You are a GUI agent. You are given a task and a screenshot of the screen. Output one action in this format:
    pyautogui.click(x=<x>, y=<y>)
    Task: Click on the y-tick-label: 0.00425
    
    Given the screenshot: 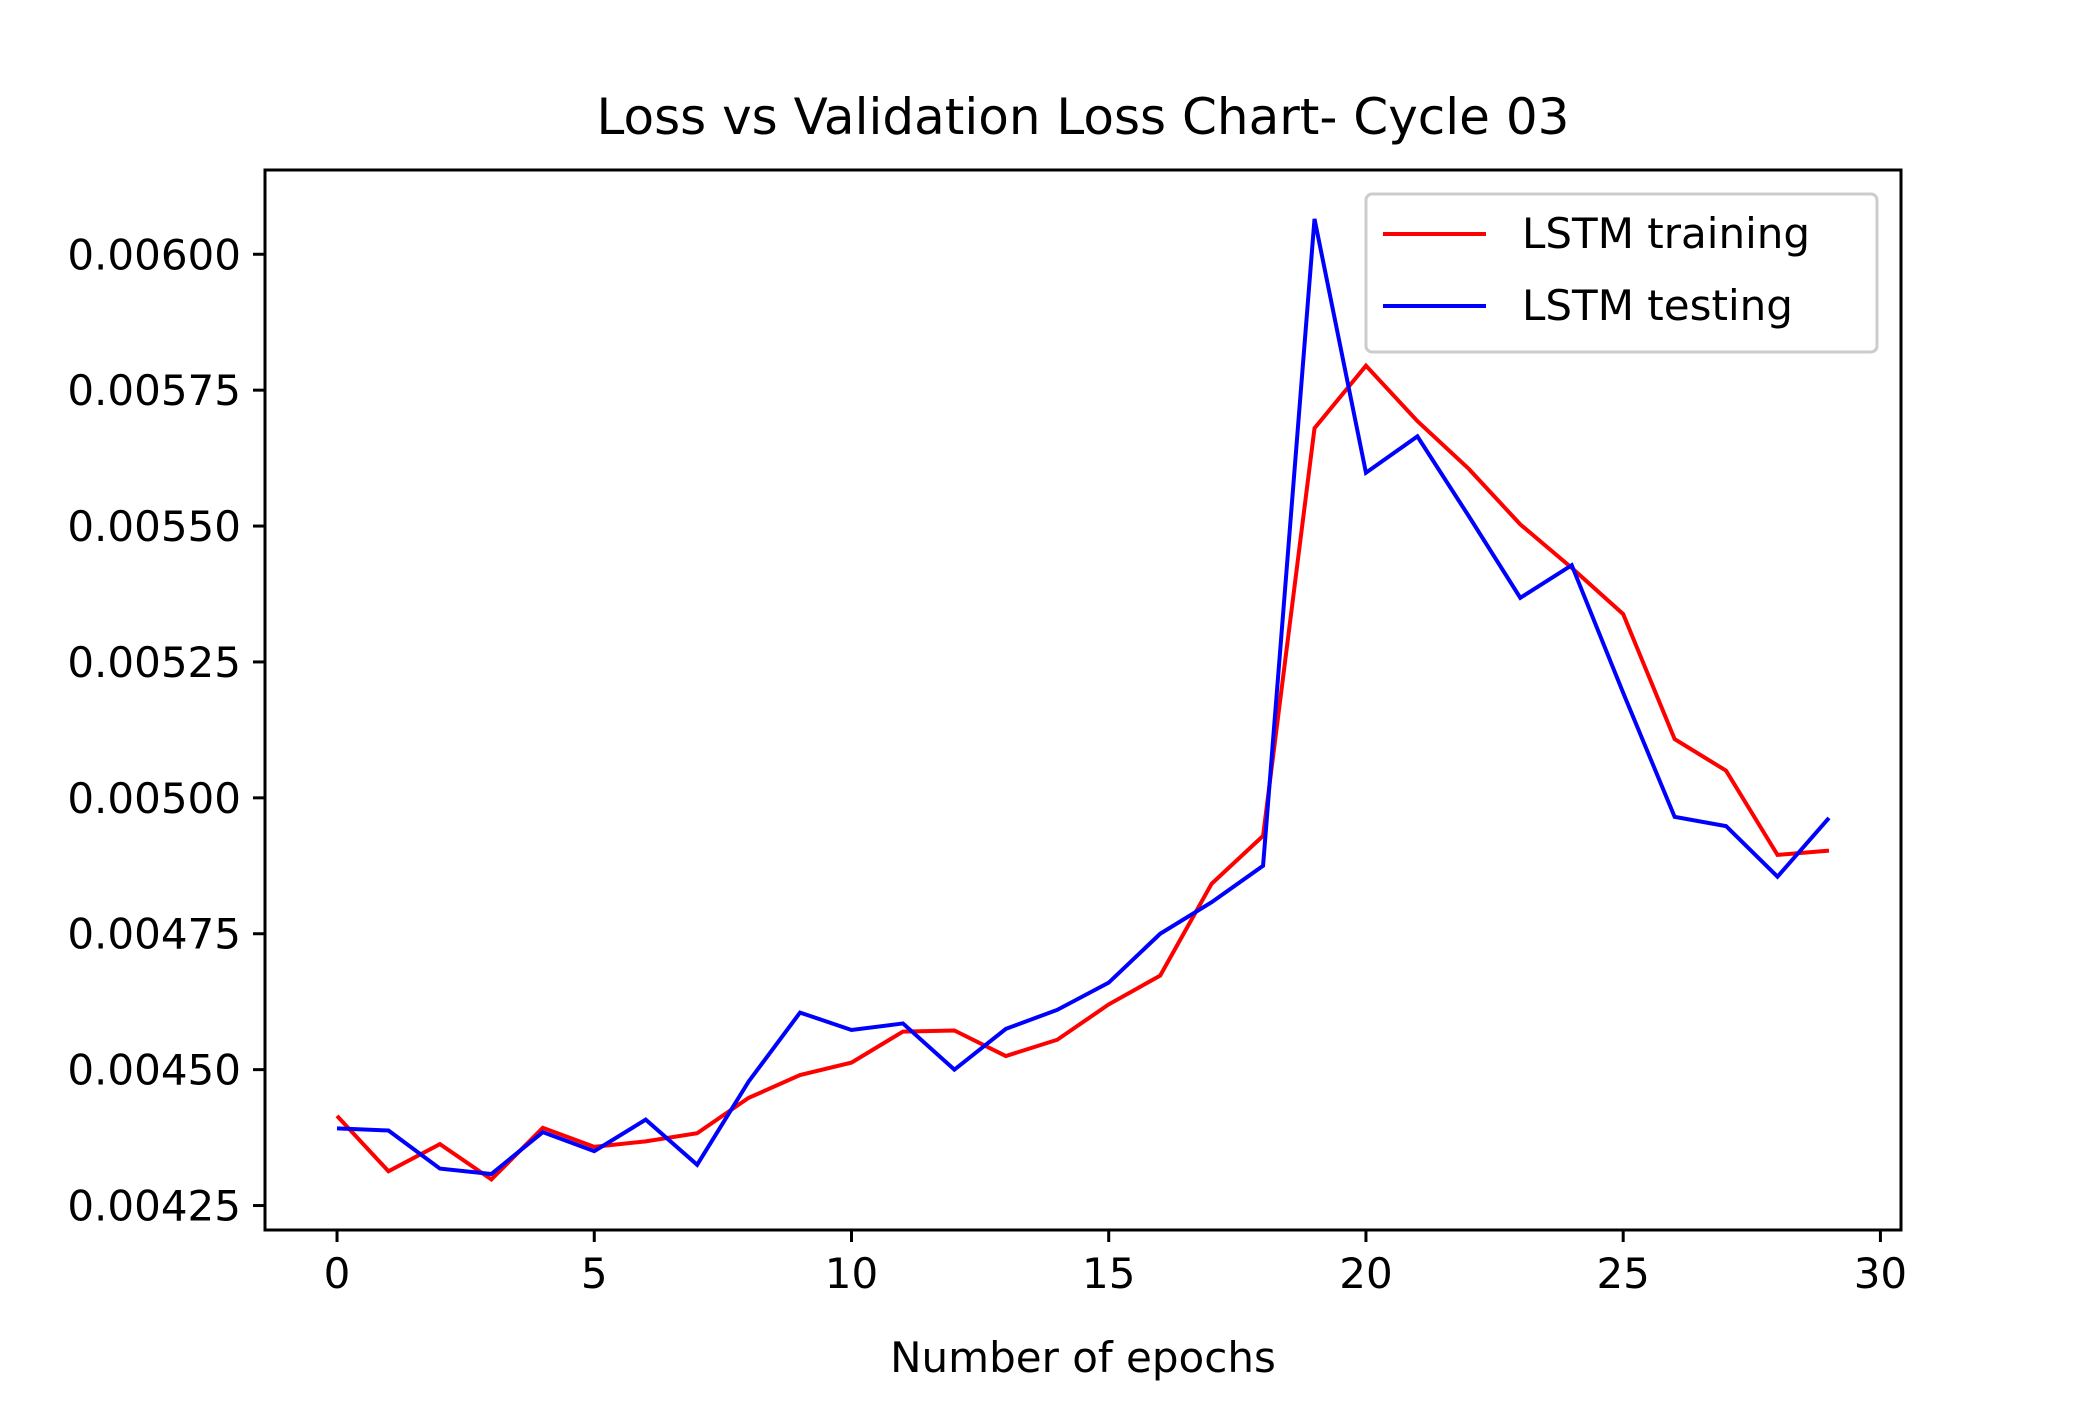 What is the action you would take?
    pyautogui.click(x=154, y=1206)
    